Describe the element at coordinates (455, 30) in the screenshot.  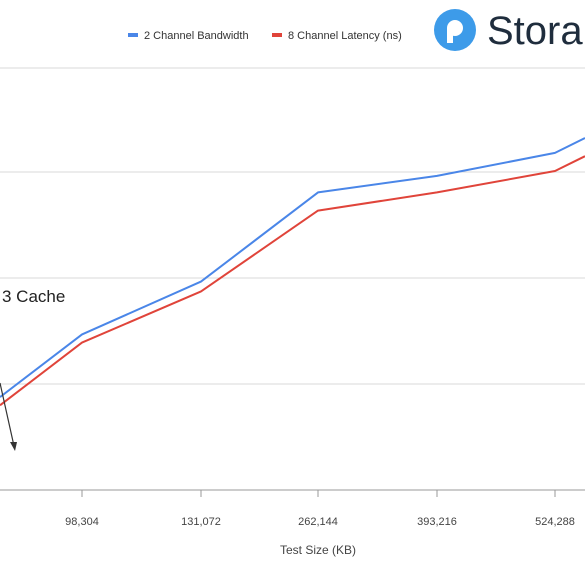
I see `storage-logo-icon` at that location.